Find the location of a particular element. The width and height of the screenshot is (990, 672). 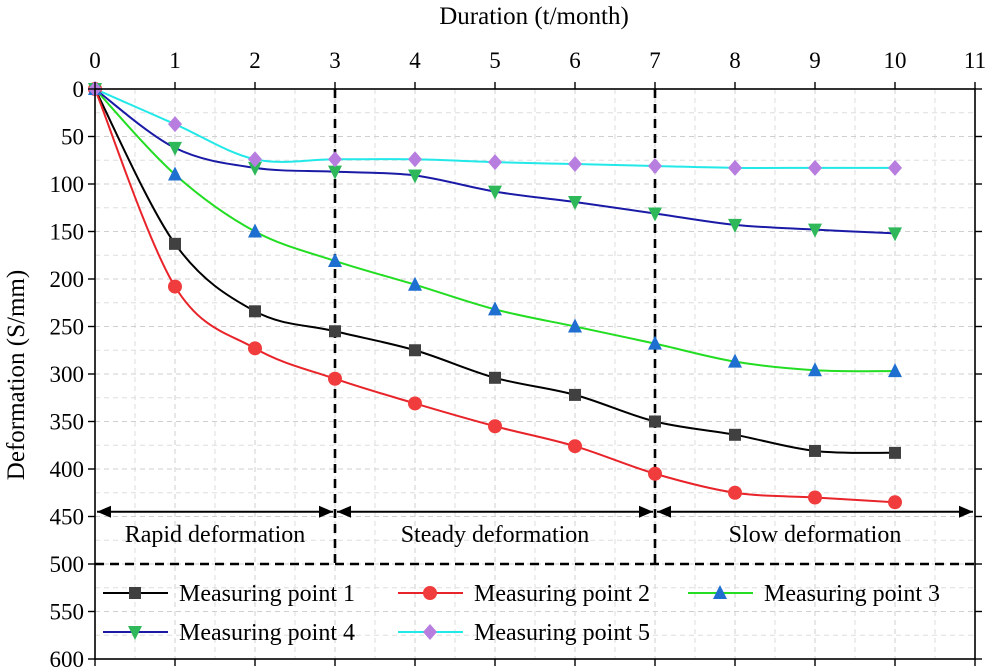

y-tick-label: 500 is located at coordinates (67, 564).